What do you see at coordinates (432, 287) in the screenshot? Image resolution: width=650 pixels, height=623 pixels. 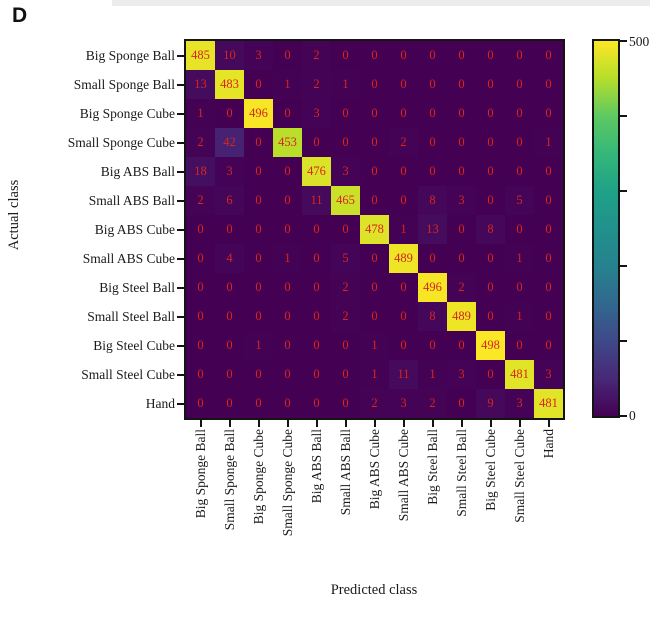 I see `heatmap-cell: 496` at bounding box center [432, 287].